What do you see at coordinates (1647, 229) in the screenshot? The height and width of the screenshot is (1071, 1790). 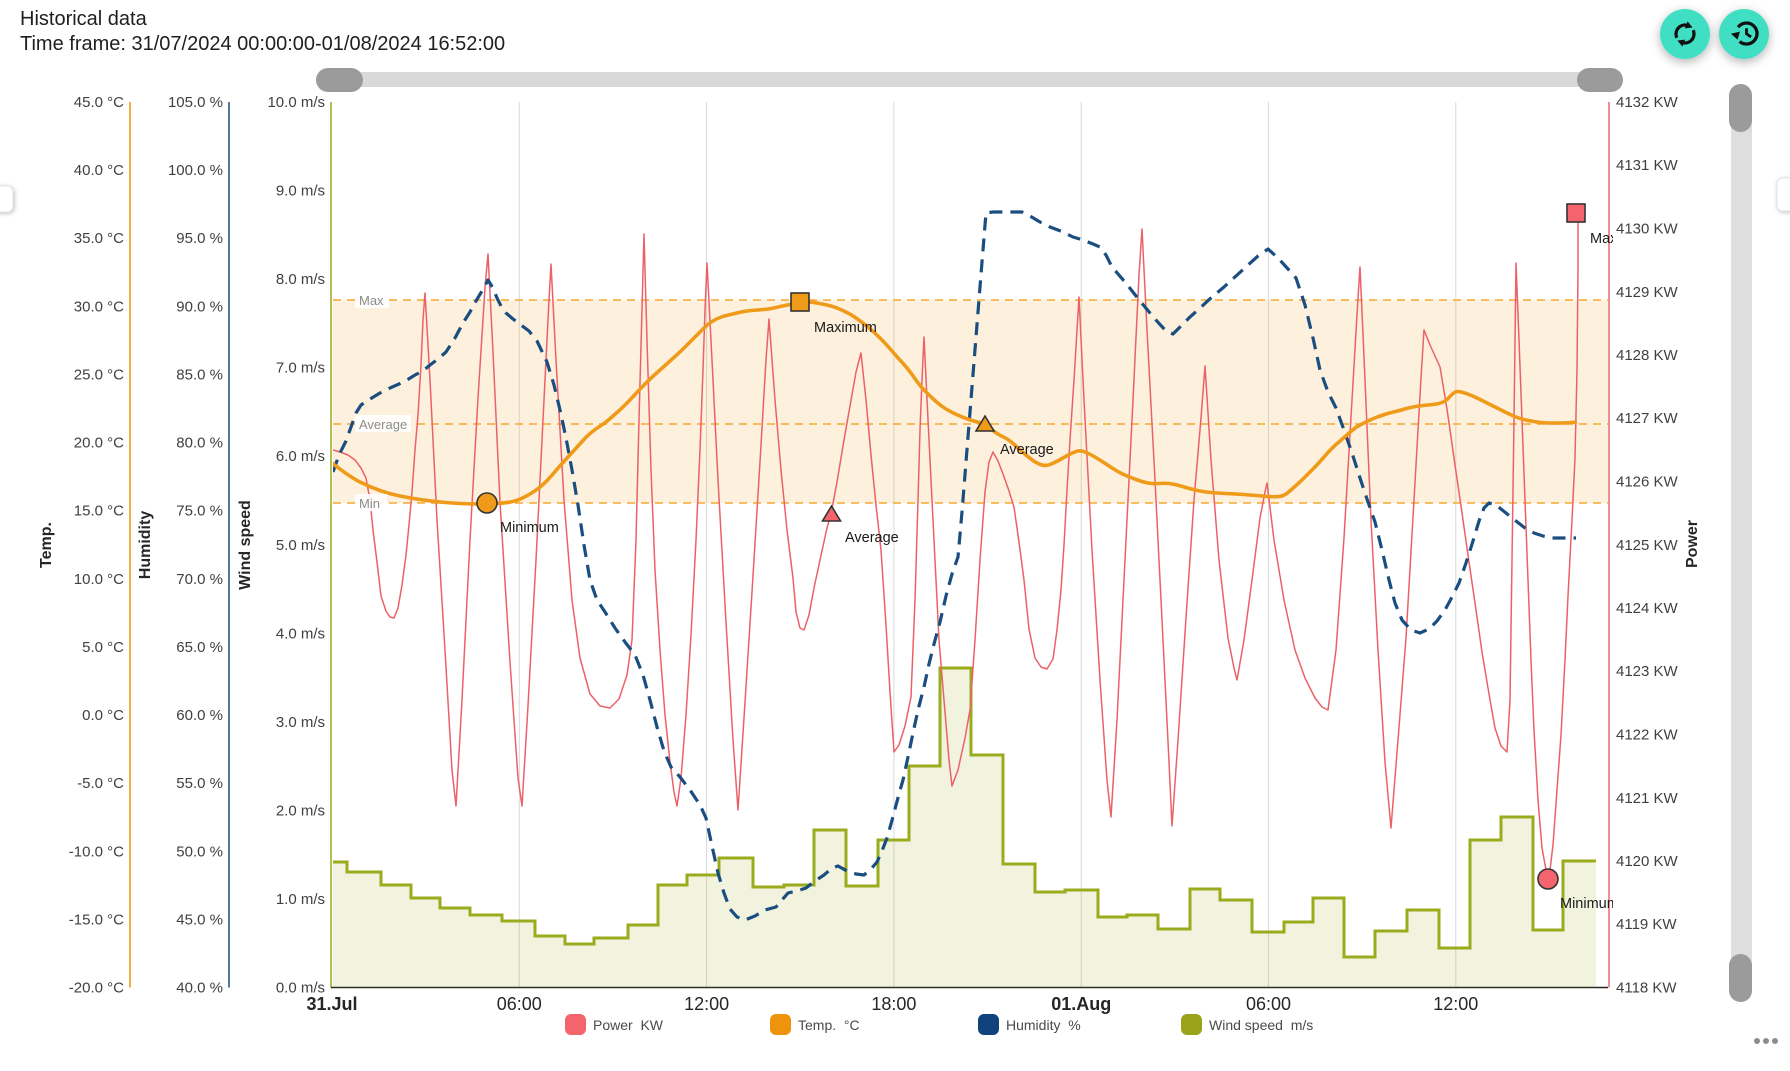 I see `svg-text: 4130 KW` at bounding box center [1647, 229].